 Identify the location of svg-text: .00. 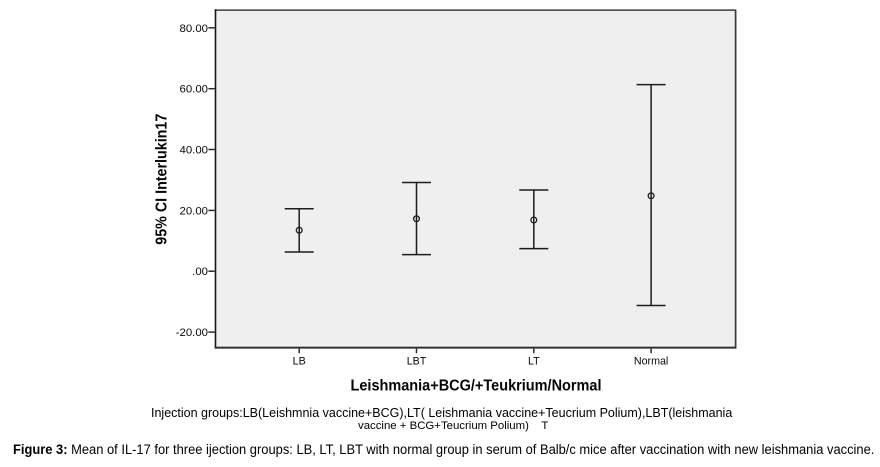
(200, 272).